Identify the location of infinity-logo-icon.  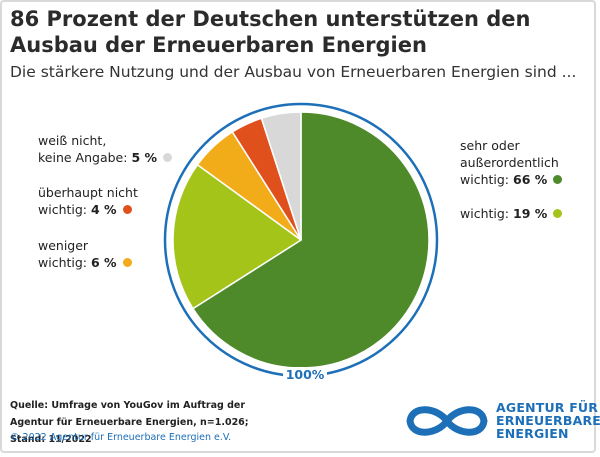
(447, 421).